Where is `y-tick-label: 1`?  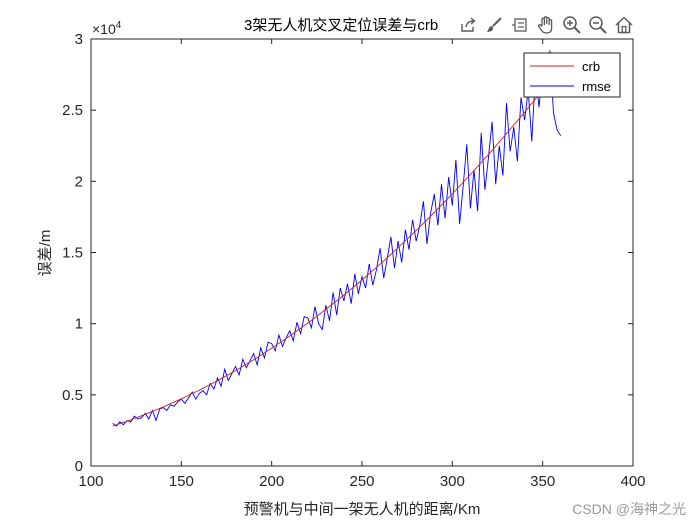 y-tick-label: 1 is located at coordinates (79, 324).